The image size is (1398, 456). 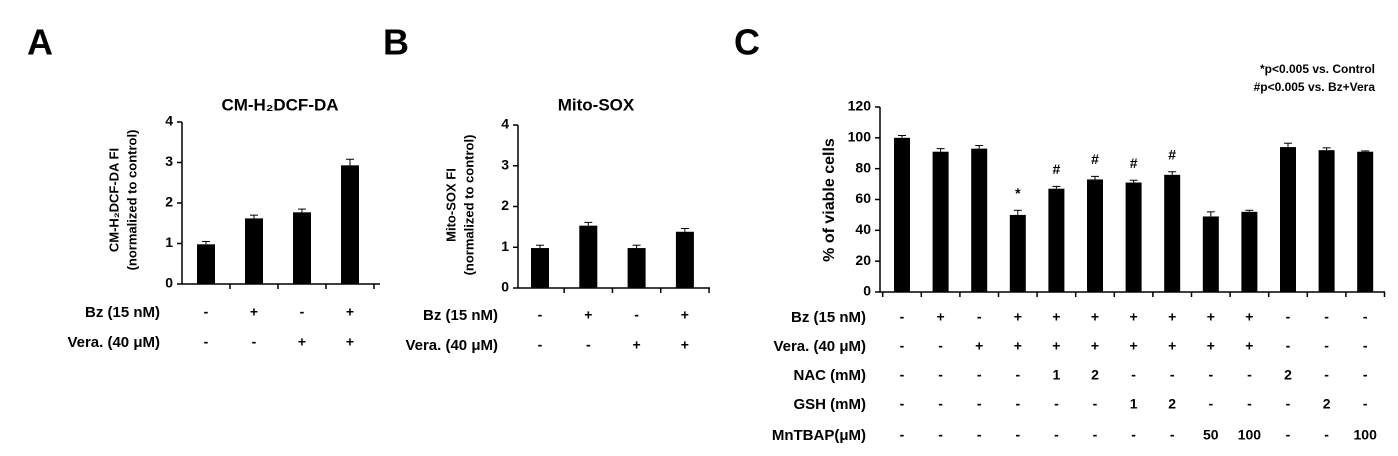 What do you see at coordinates (863, 198) in the screenshot?
I see `y-tick-label: 60` at bounding box center [863, 198].